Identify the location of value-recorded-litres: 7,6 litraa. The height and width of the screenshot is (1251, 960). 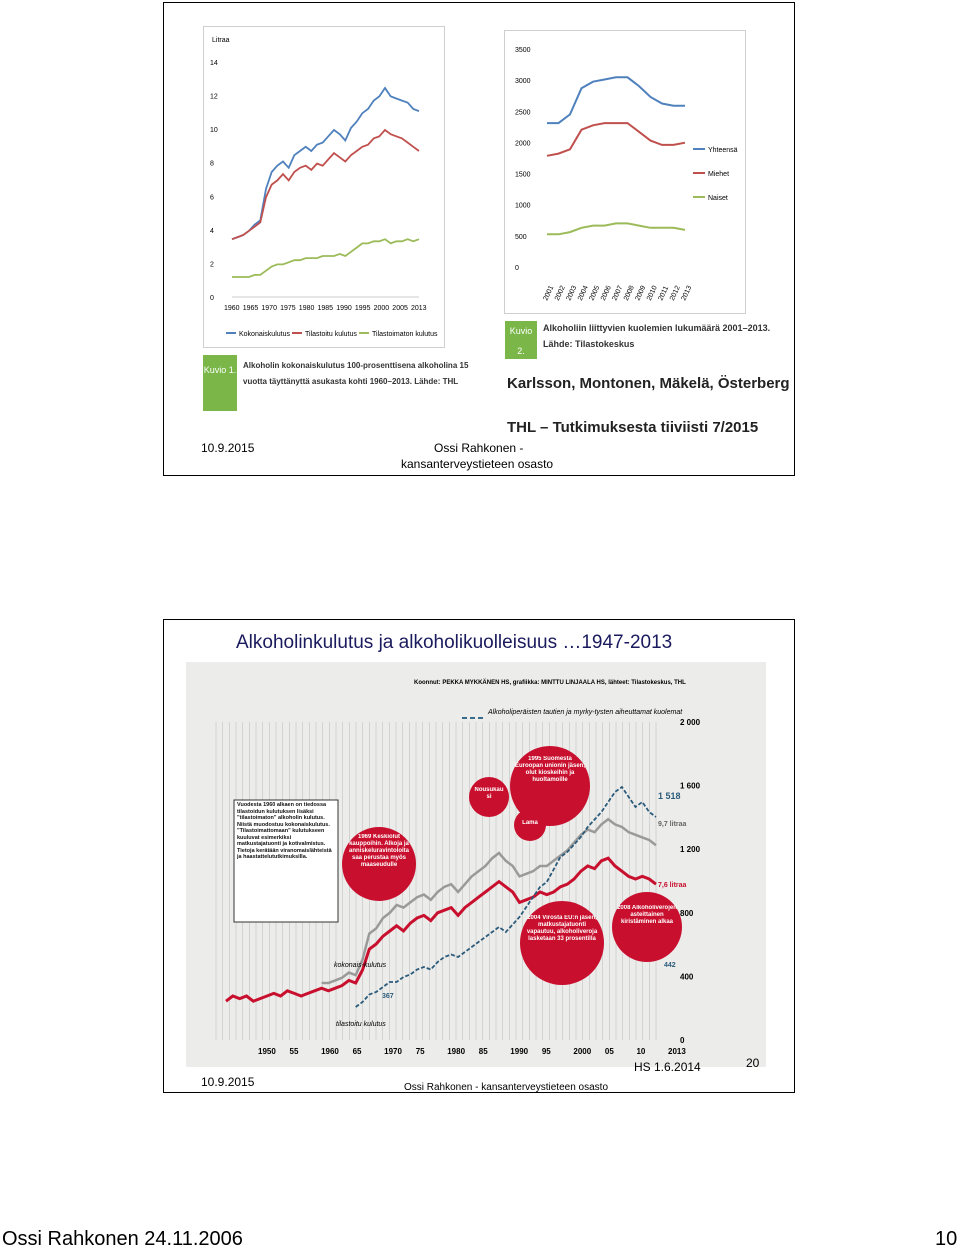
(672, 885).